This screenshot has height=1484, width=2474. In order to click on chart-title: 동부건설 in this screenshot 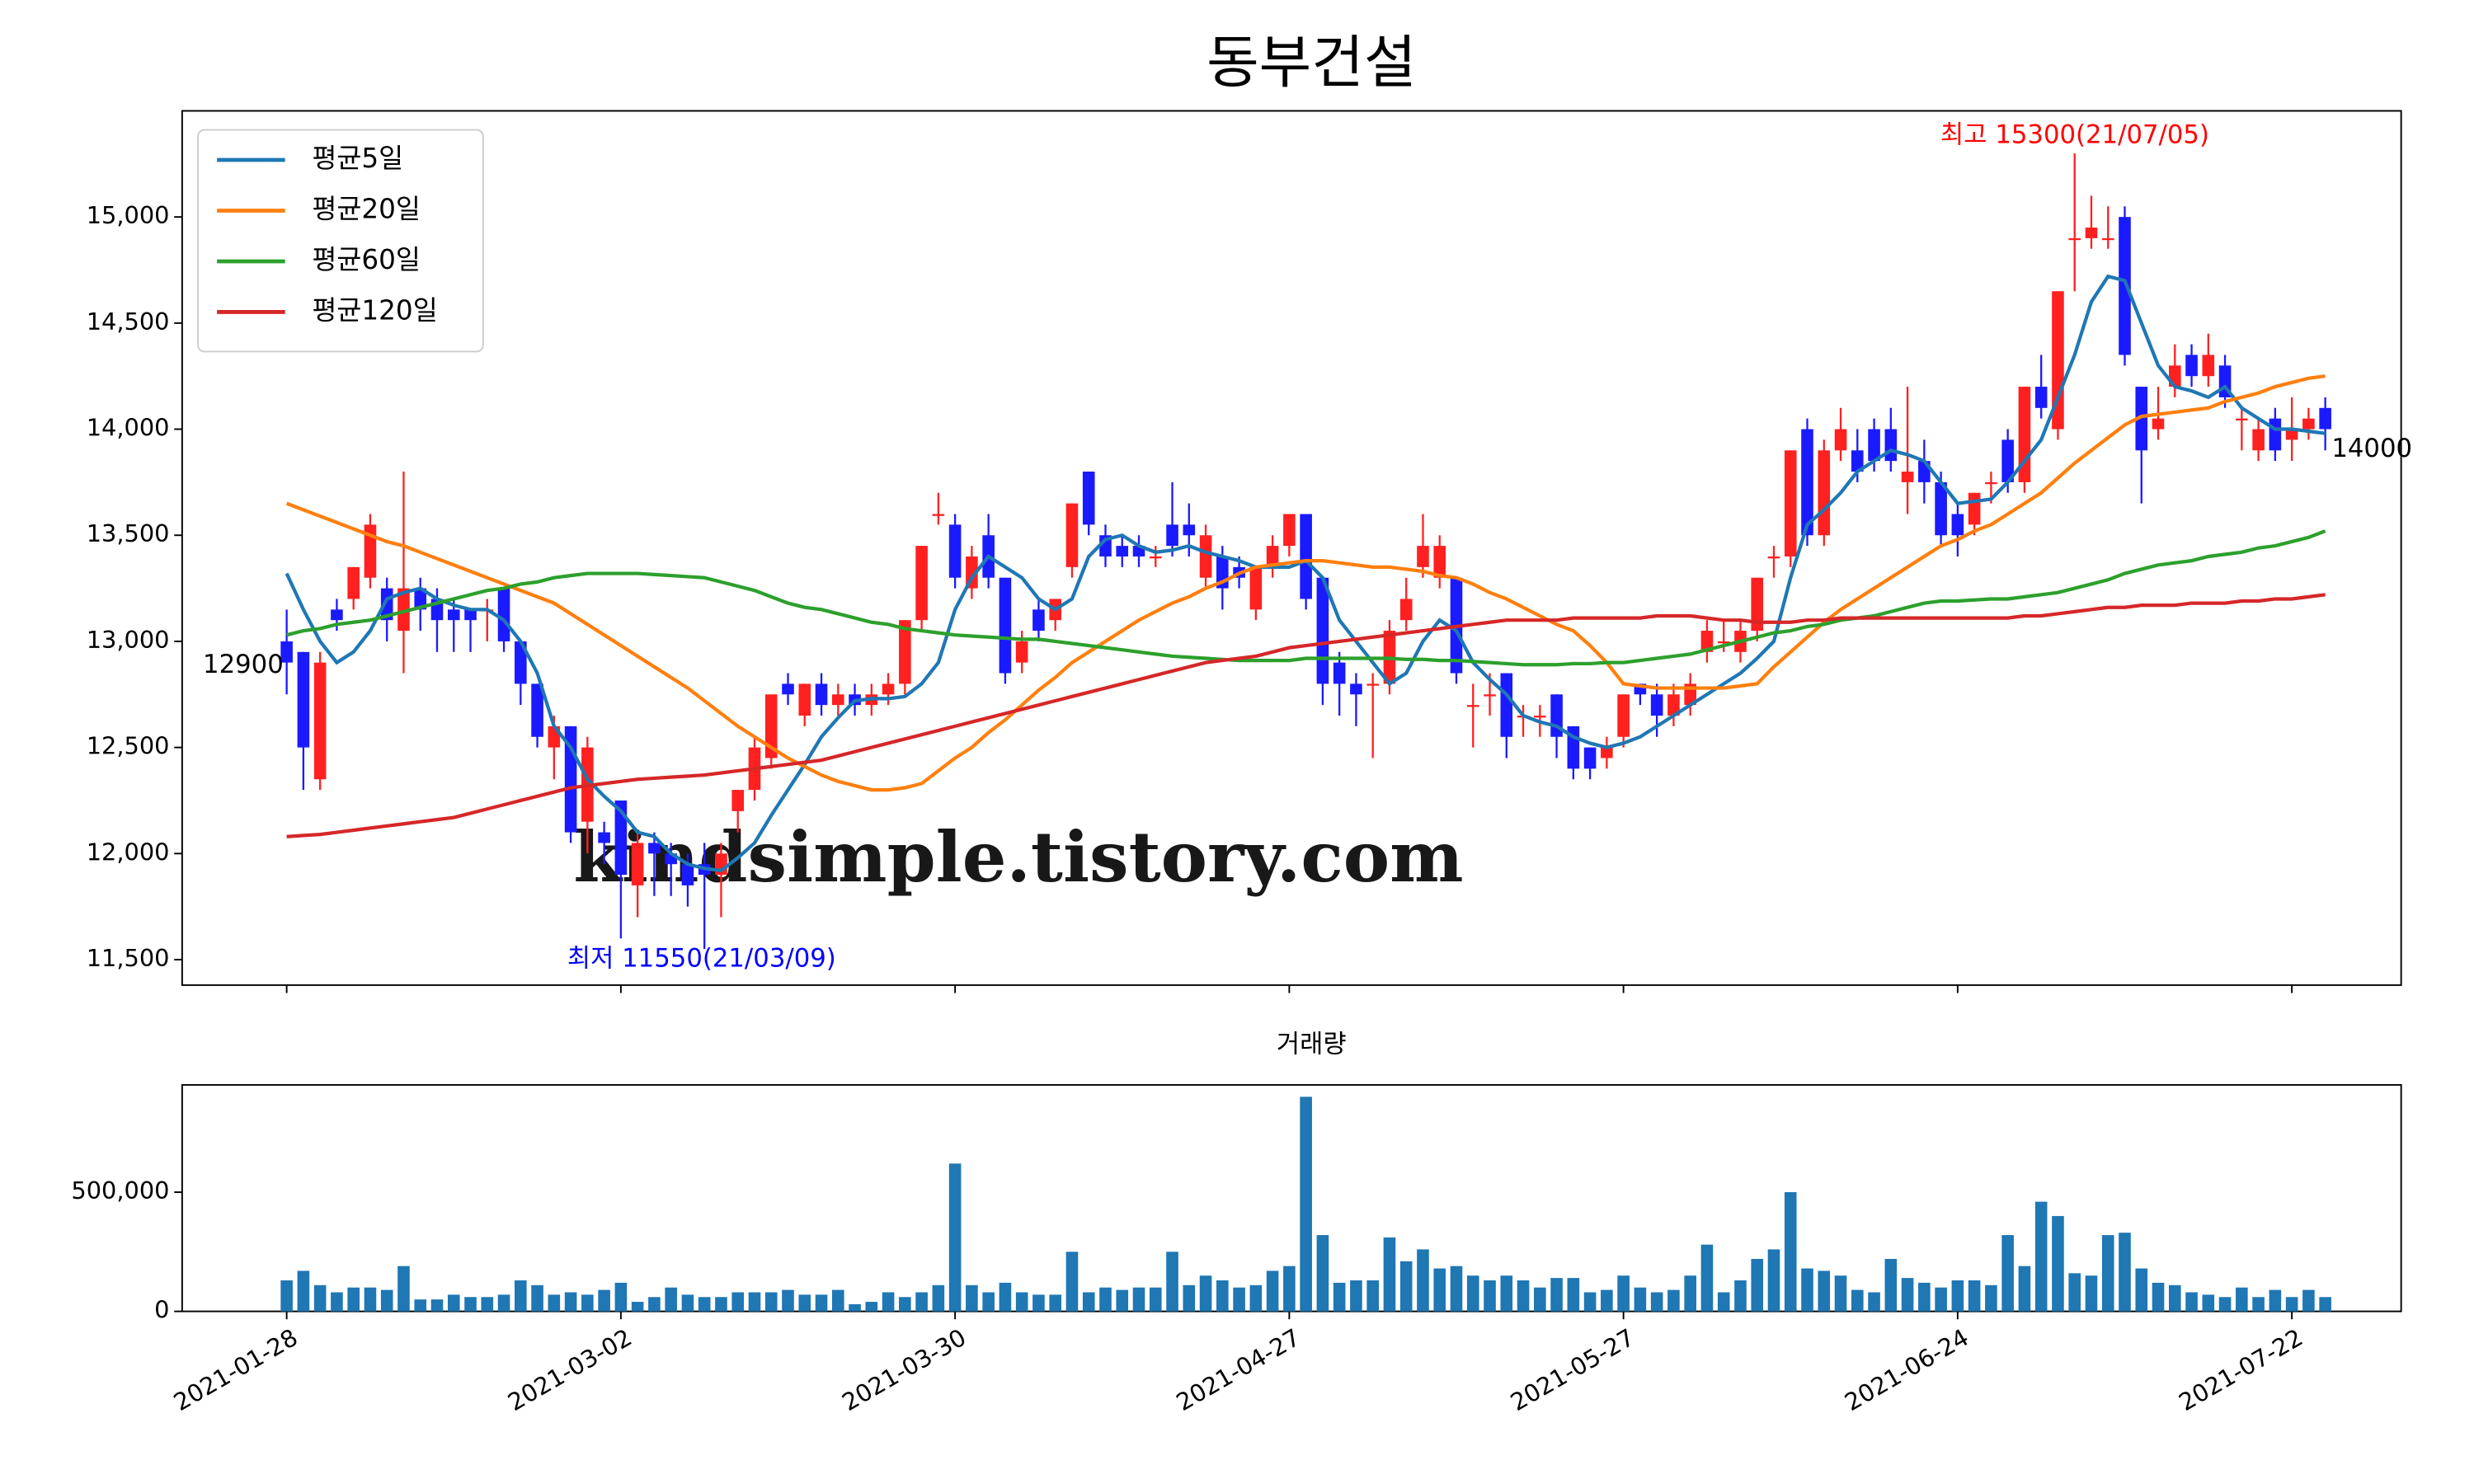, I will do `click(1311, 63)`.